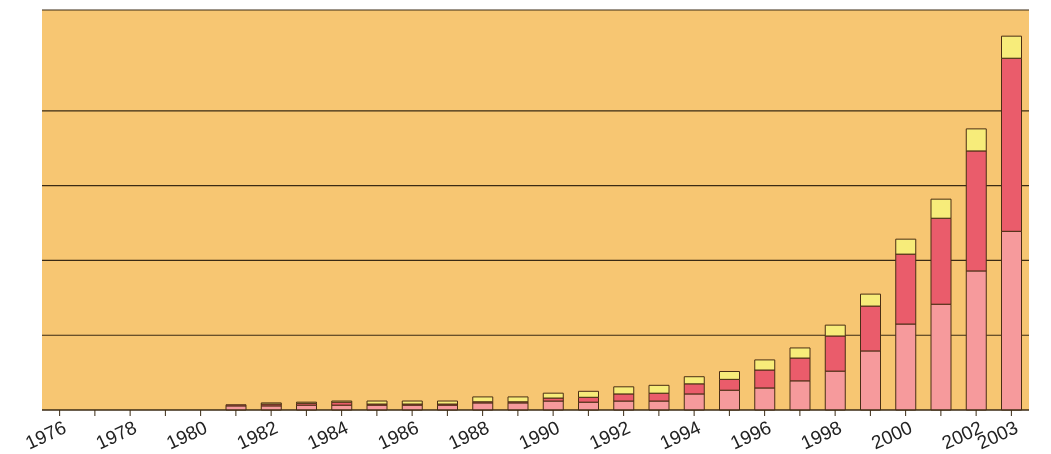 This screenshot has height=454, width=1051. I want to click on x-tick-label: 1986, so click(398, 435).